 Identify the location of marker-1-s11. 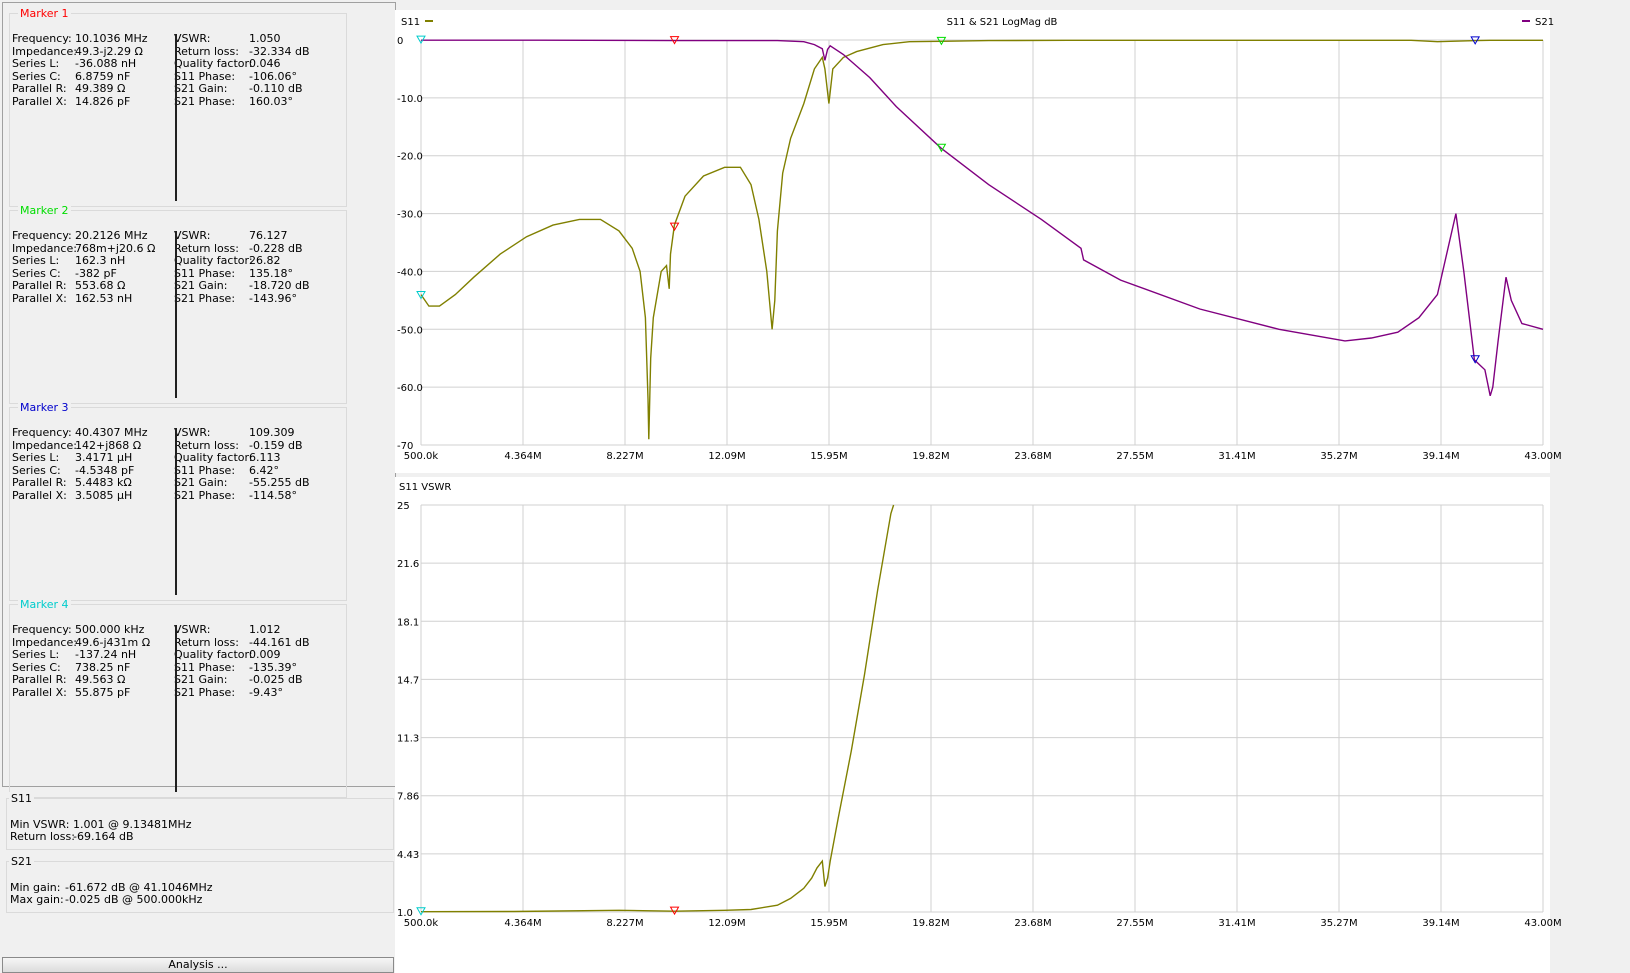
(674, 227).